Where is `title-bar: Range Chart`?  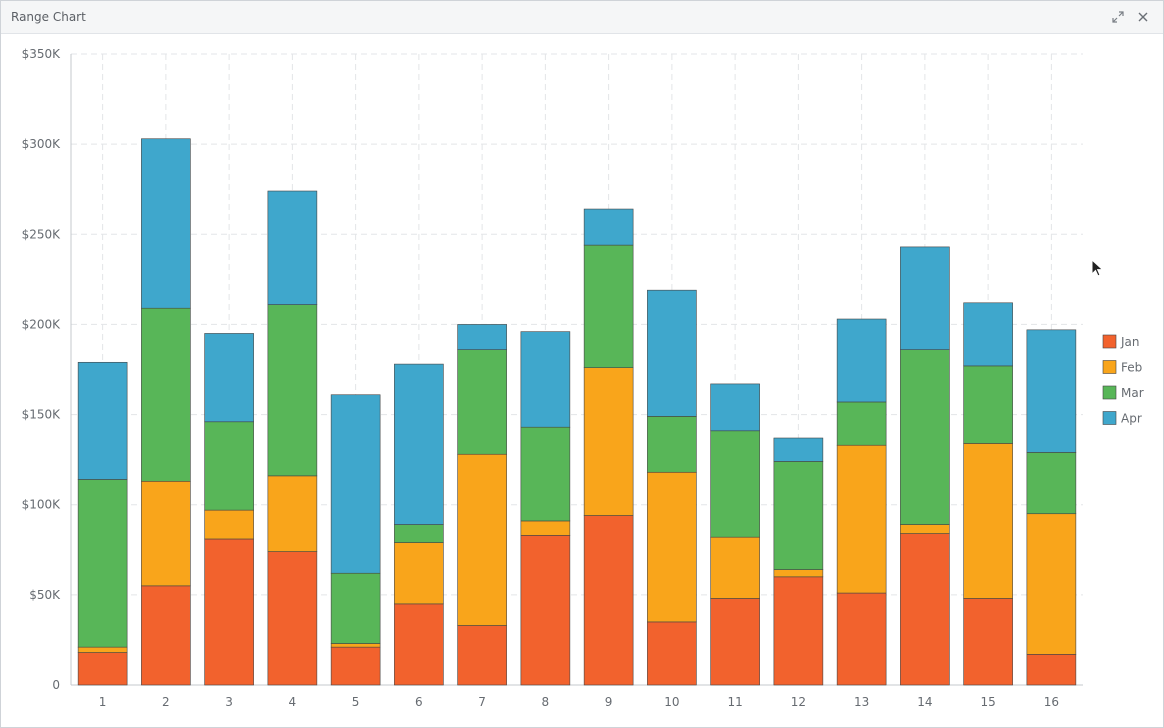
title-bar: Range Chart is located at coordinates (582, 17).